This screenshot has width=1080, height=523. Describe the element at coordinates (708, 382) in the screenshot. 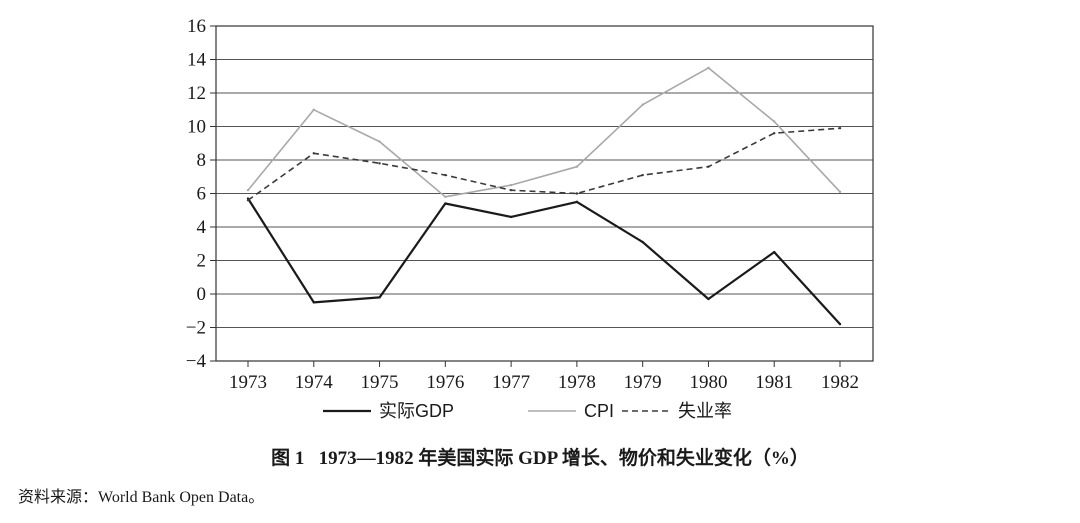

I see `x-tick-label-7: 1980` at that location.